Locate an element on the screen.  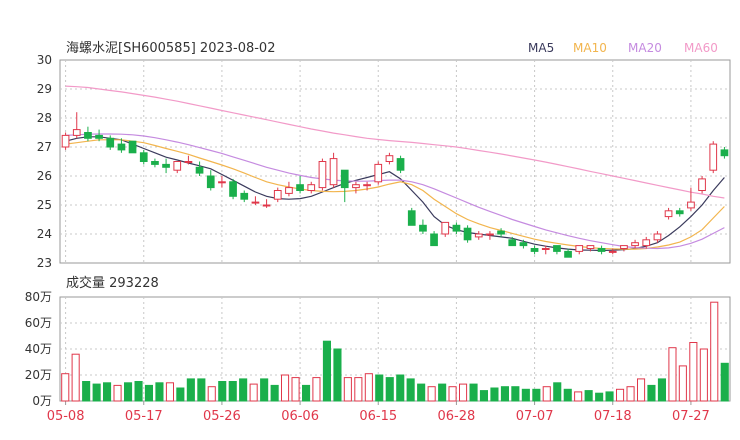
price-tick-label: 26 is located at coordinates (44, 176).